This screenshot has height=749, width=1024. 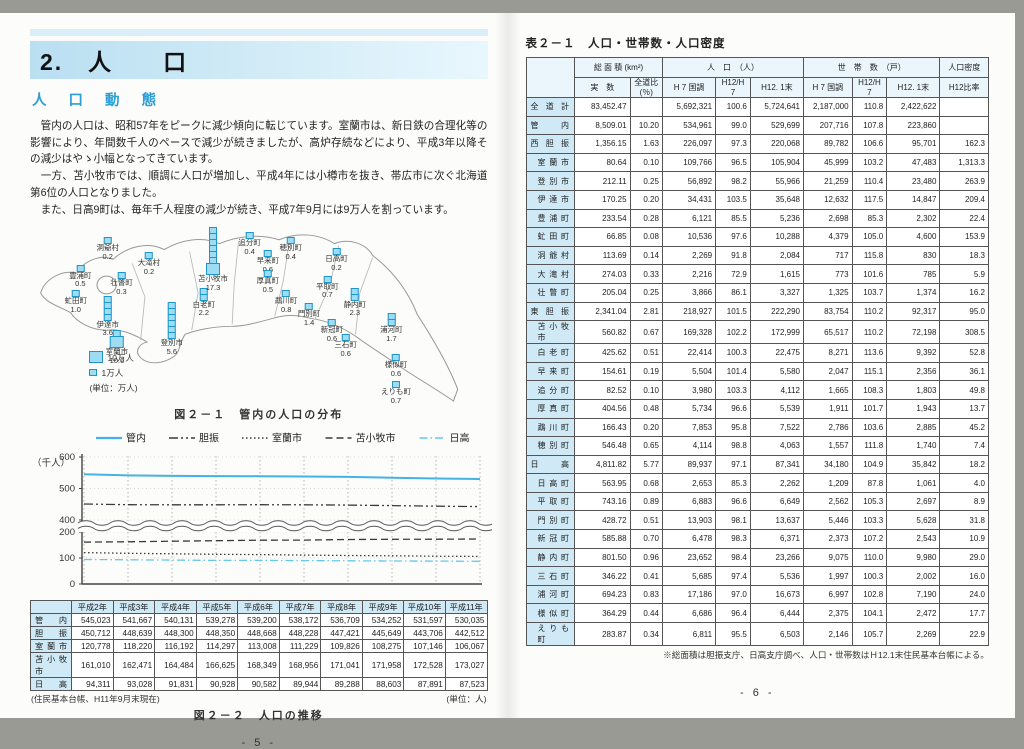 I want to click on table-cell: 91,831, so click(x=176, y=684).